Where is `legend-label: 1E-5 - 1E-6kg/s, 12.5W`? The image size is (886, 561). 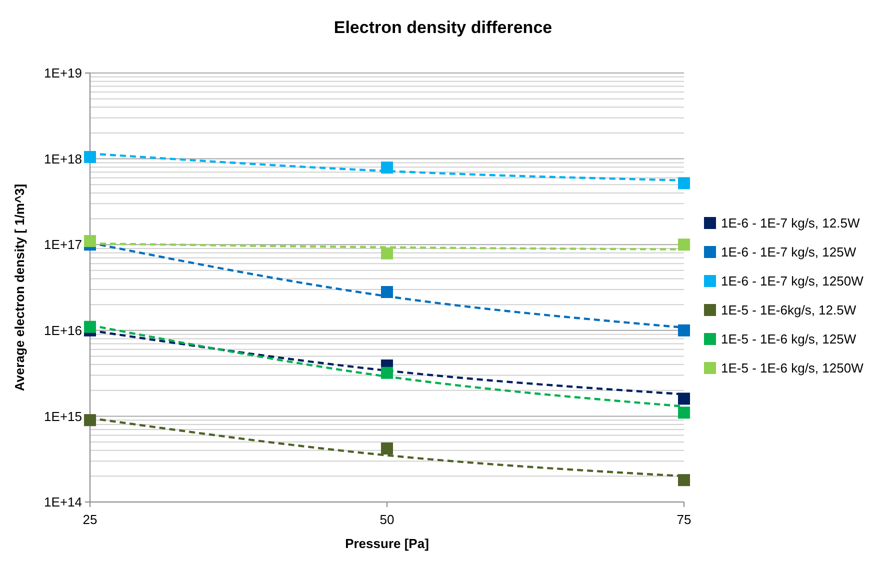 legend-label: 1E-5 - 1E-6kg/s, 12.5W is located at coordinates (789, 310).